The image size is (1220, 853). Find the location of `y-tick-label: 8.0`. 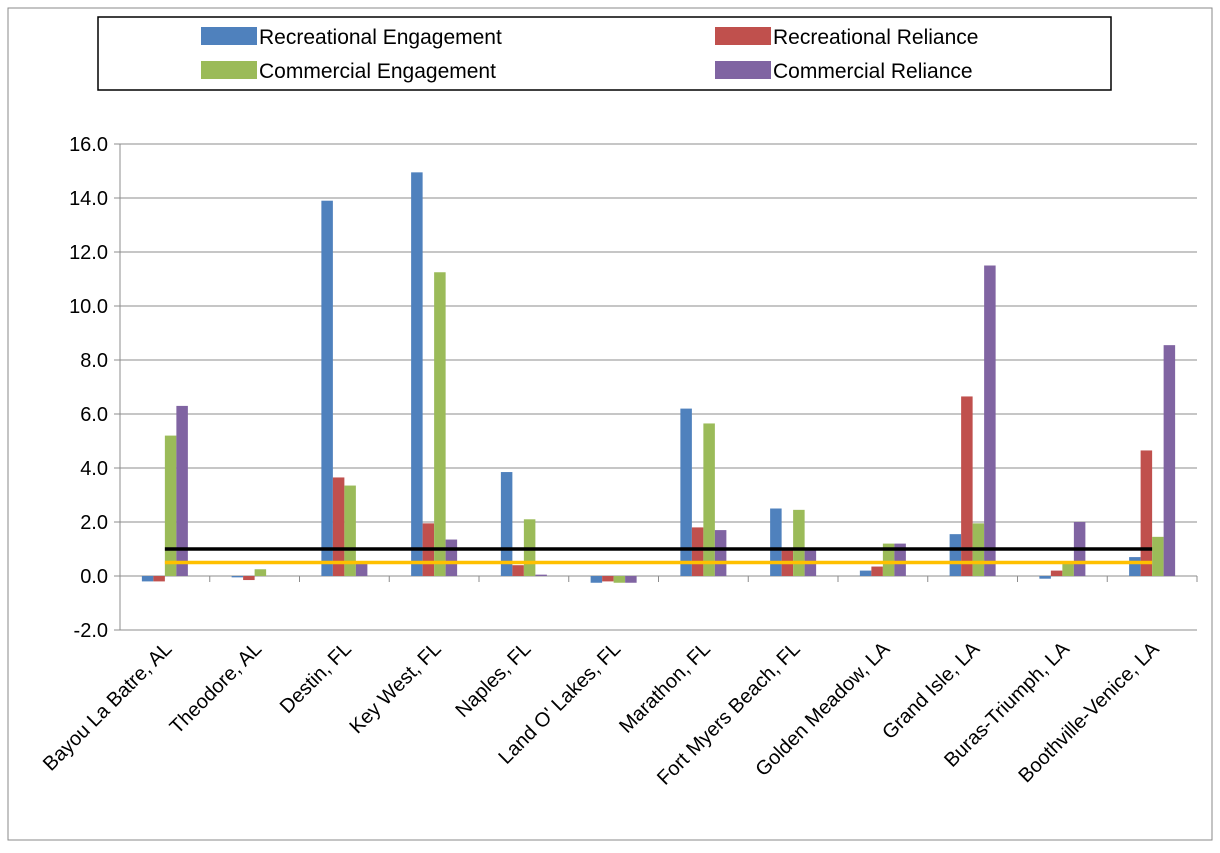

y-tick-label: 8.0 is located at coordinates (94, 361).